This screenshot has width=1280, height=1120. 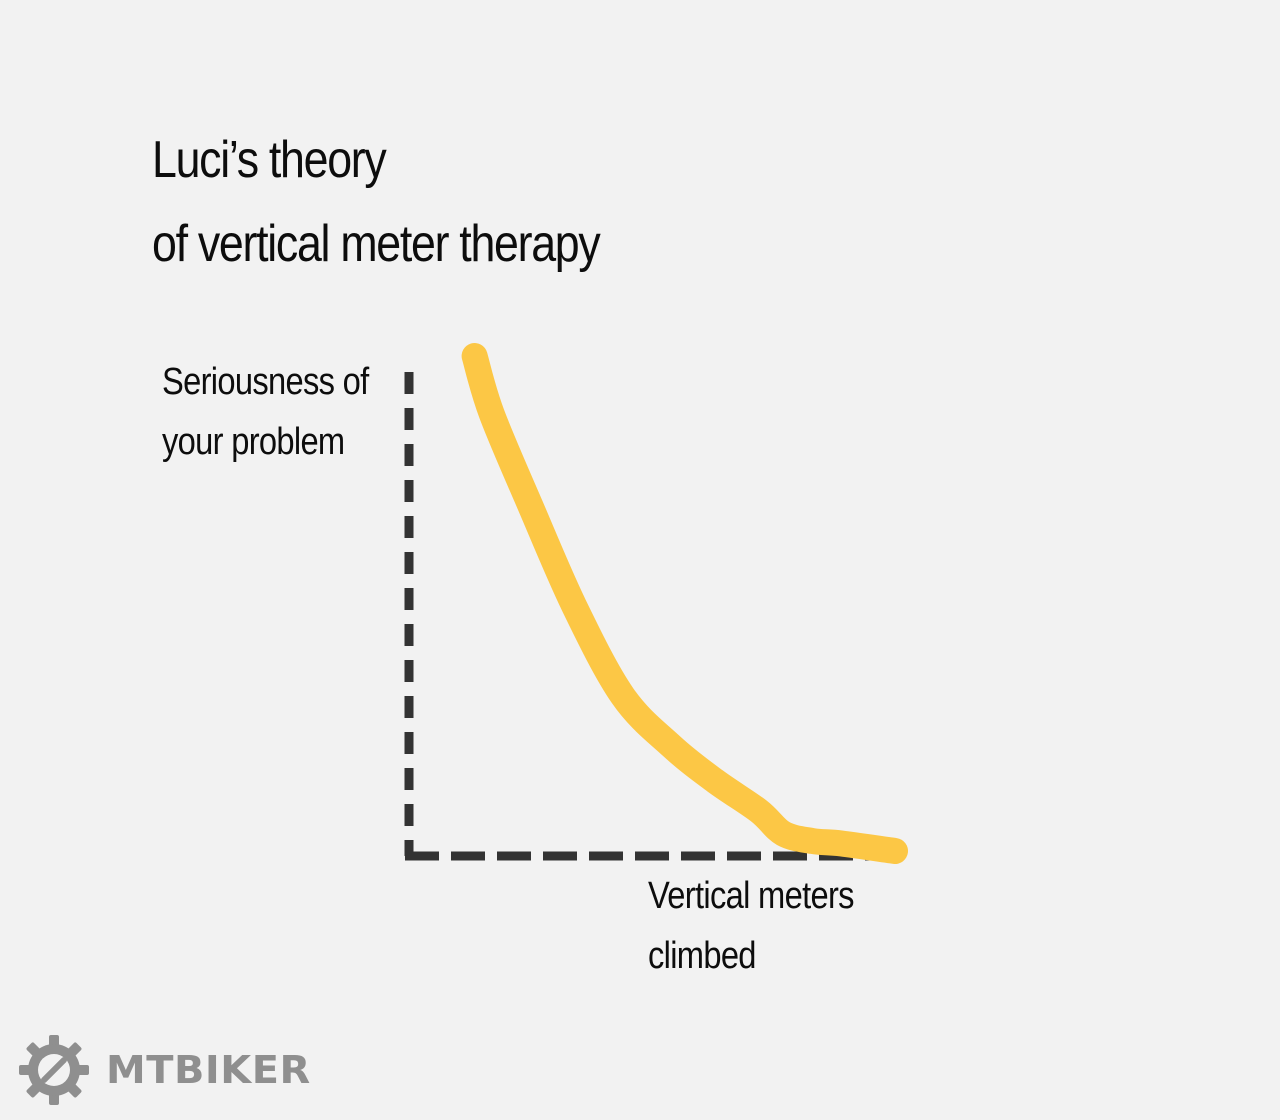 I want to click on y-axis-label-line-1: Seriousness of, so click(x=265, y=382).